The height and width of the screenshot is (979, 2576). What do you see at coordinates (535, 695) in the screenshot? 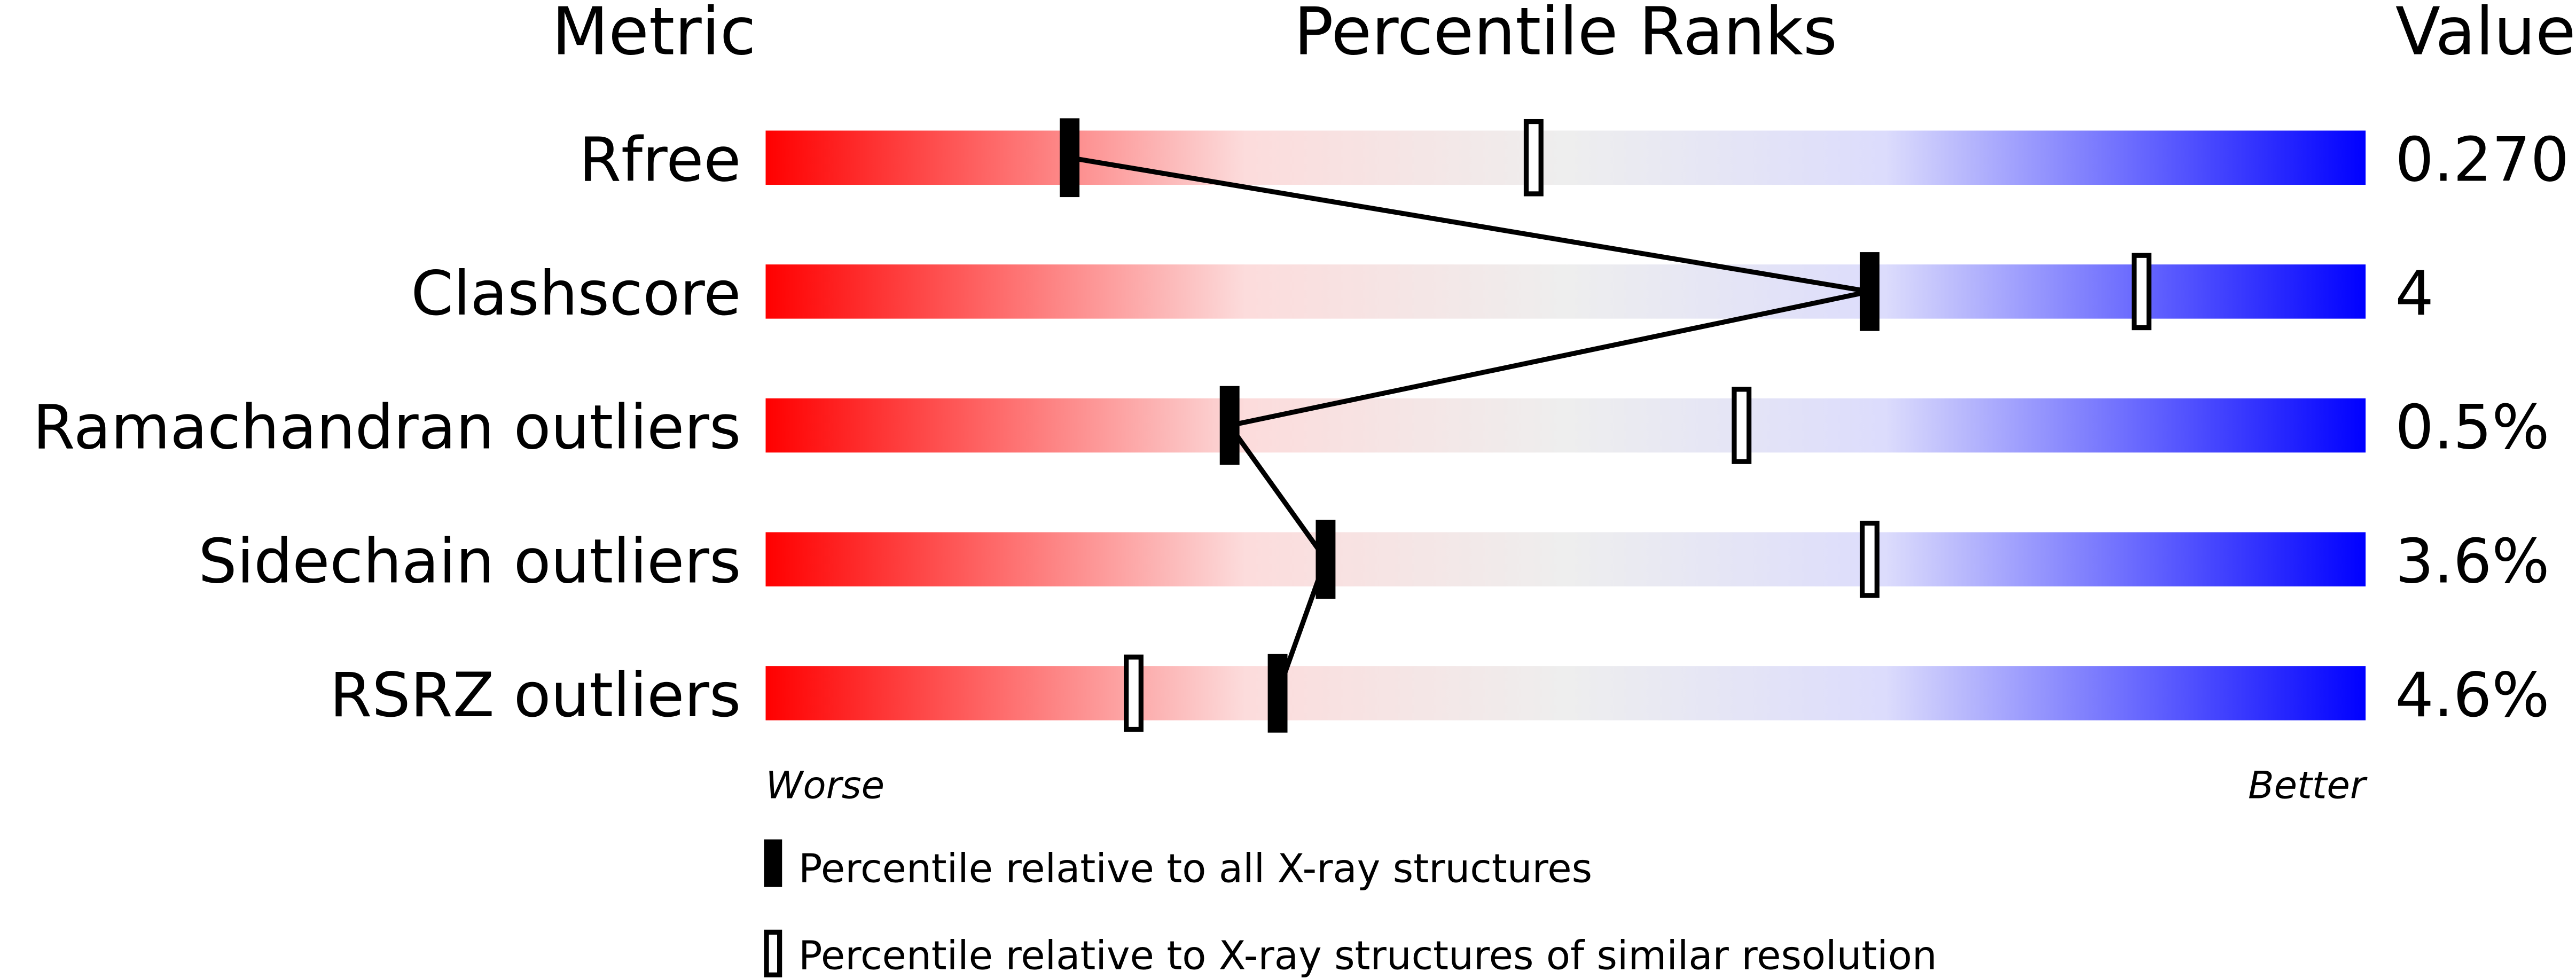
I see `metric-label: RSRZ outliers` at bounding box center [535, 695].